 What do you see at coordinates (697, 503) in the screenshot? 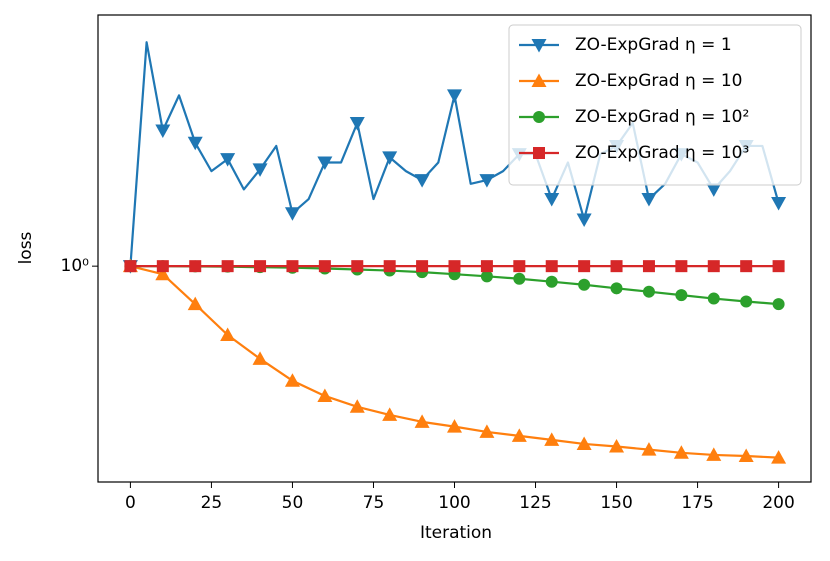
I see `x-tick-label: 175` at bounding box center [697, 503].